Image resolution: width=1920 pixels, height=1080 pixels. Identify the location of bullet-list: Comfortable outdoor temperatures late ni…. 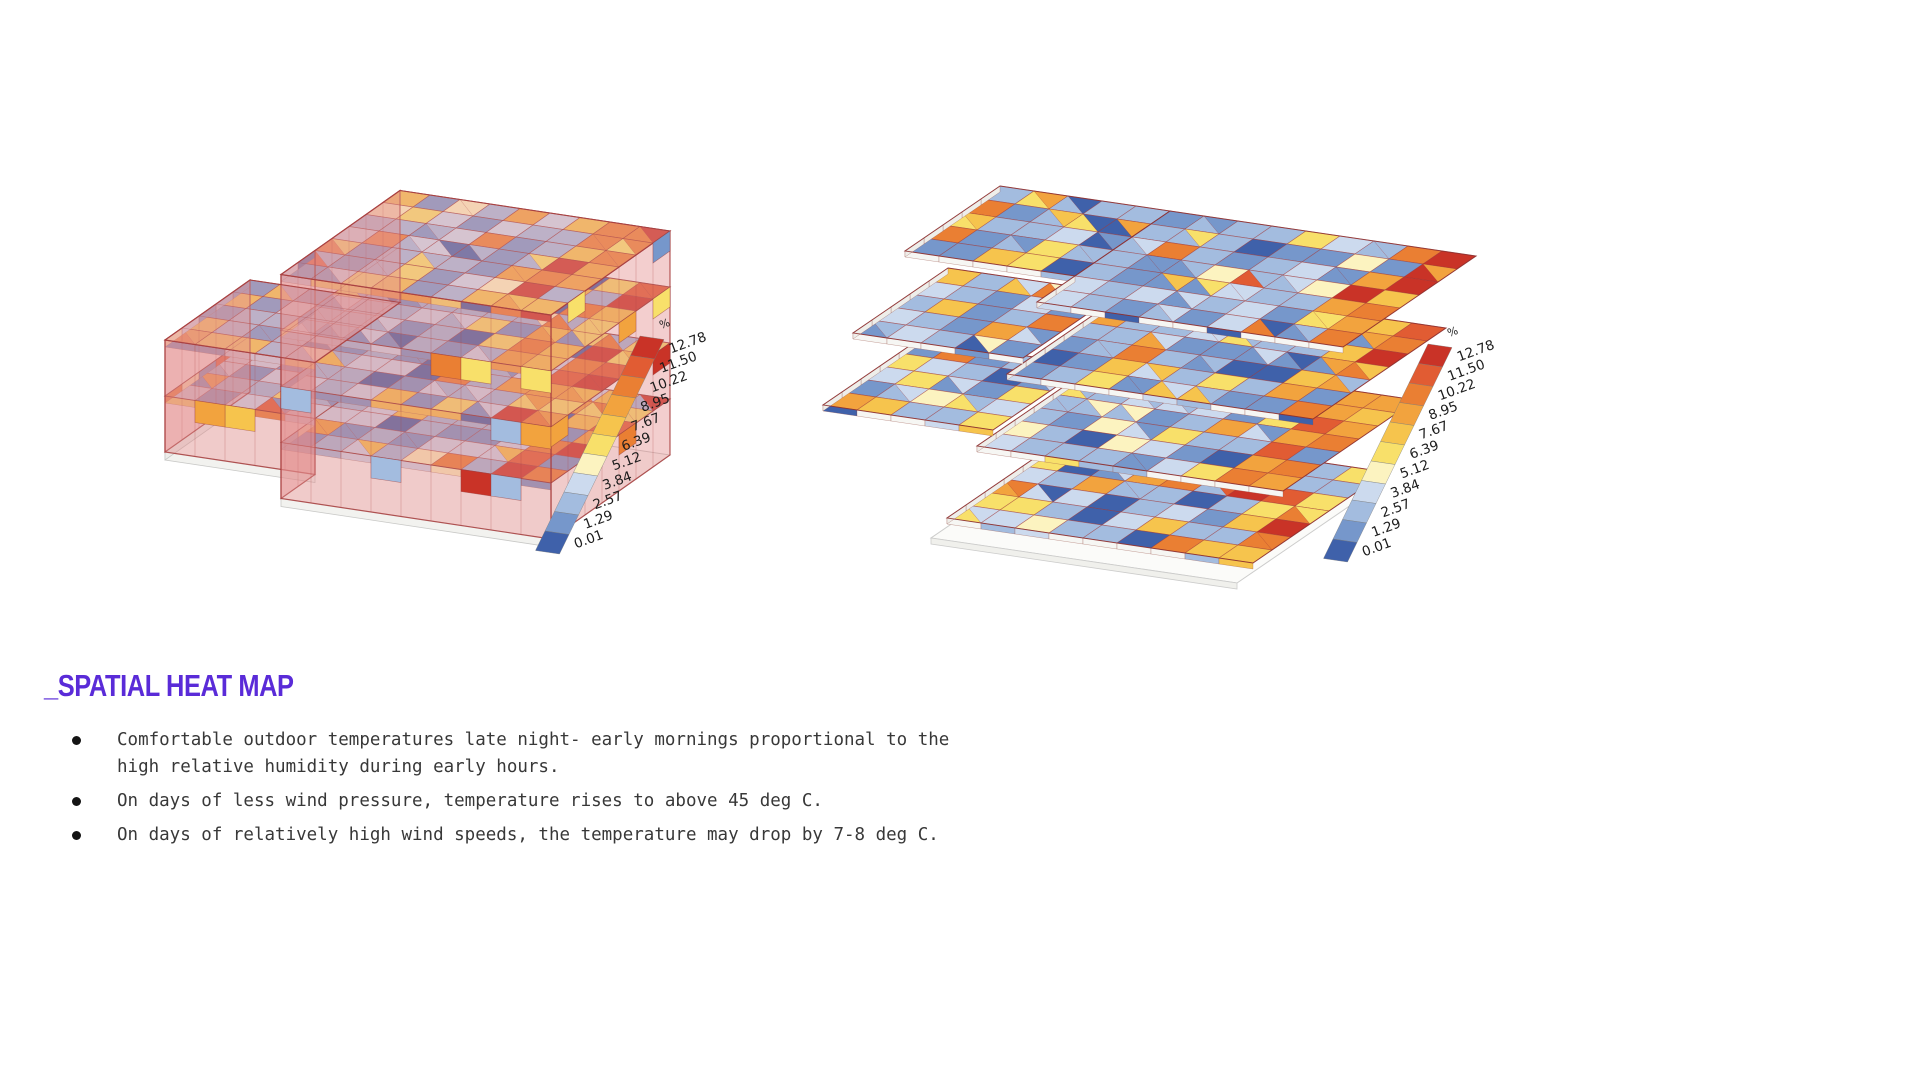
(527, 788).